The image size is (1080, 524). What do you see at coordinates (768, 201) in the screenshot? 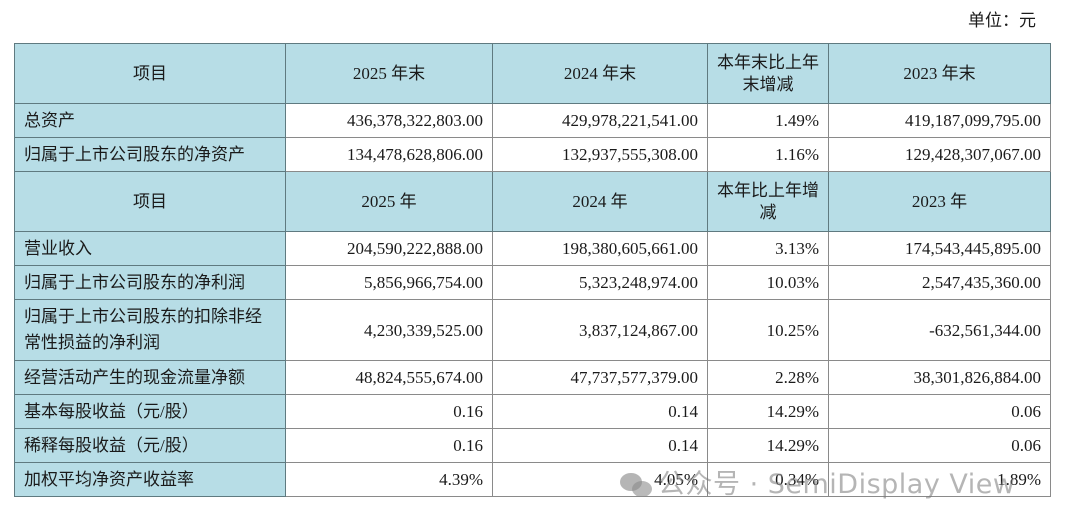
I see `header-change: 本年比上年增减` at bounding box center [768, 201].